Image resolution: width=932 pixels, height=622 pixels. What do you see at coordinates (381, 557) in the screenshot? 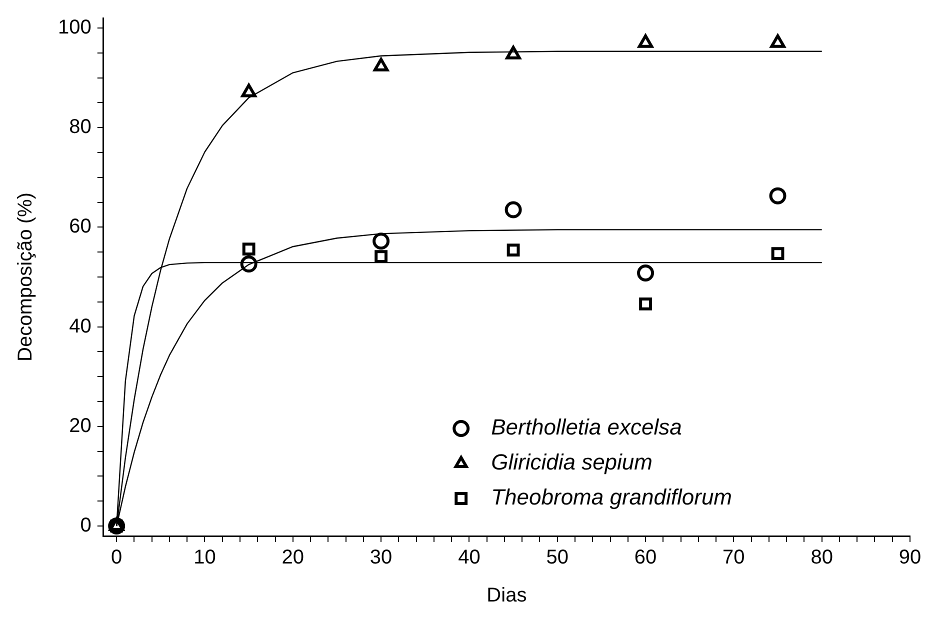
I see `x-tick-label: 30` at bounding box center [381, 557].